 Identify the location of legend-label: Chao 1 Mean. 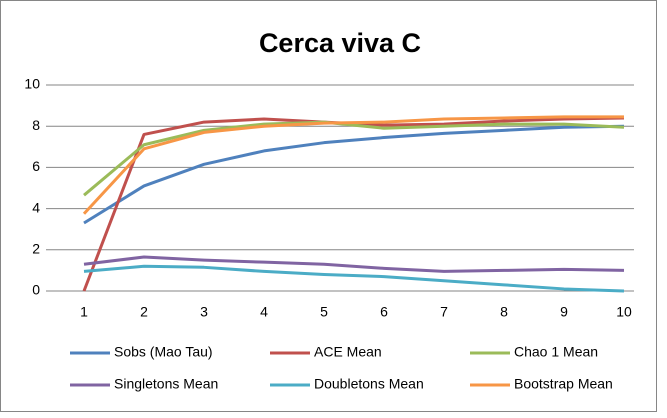
(556, 352).